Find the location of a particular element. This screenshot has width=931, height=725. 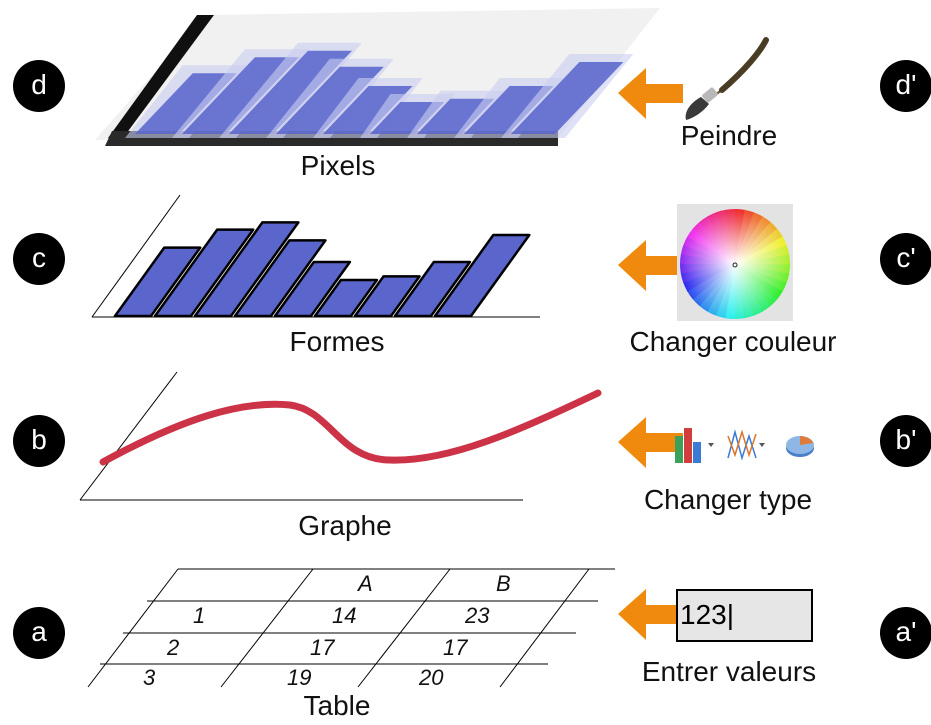

line-chart-type-icon is located at coordinates (746, 445).